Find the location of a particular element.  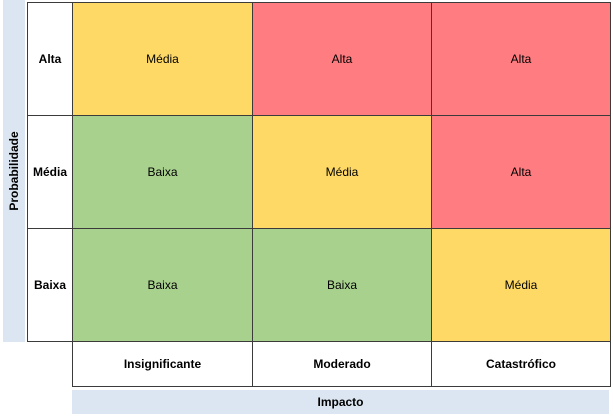

row-label-media: Média is located at coordinates (50, 172).